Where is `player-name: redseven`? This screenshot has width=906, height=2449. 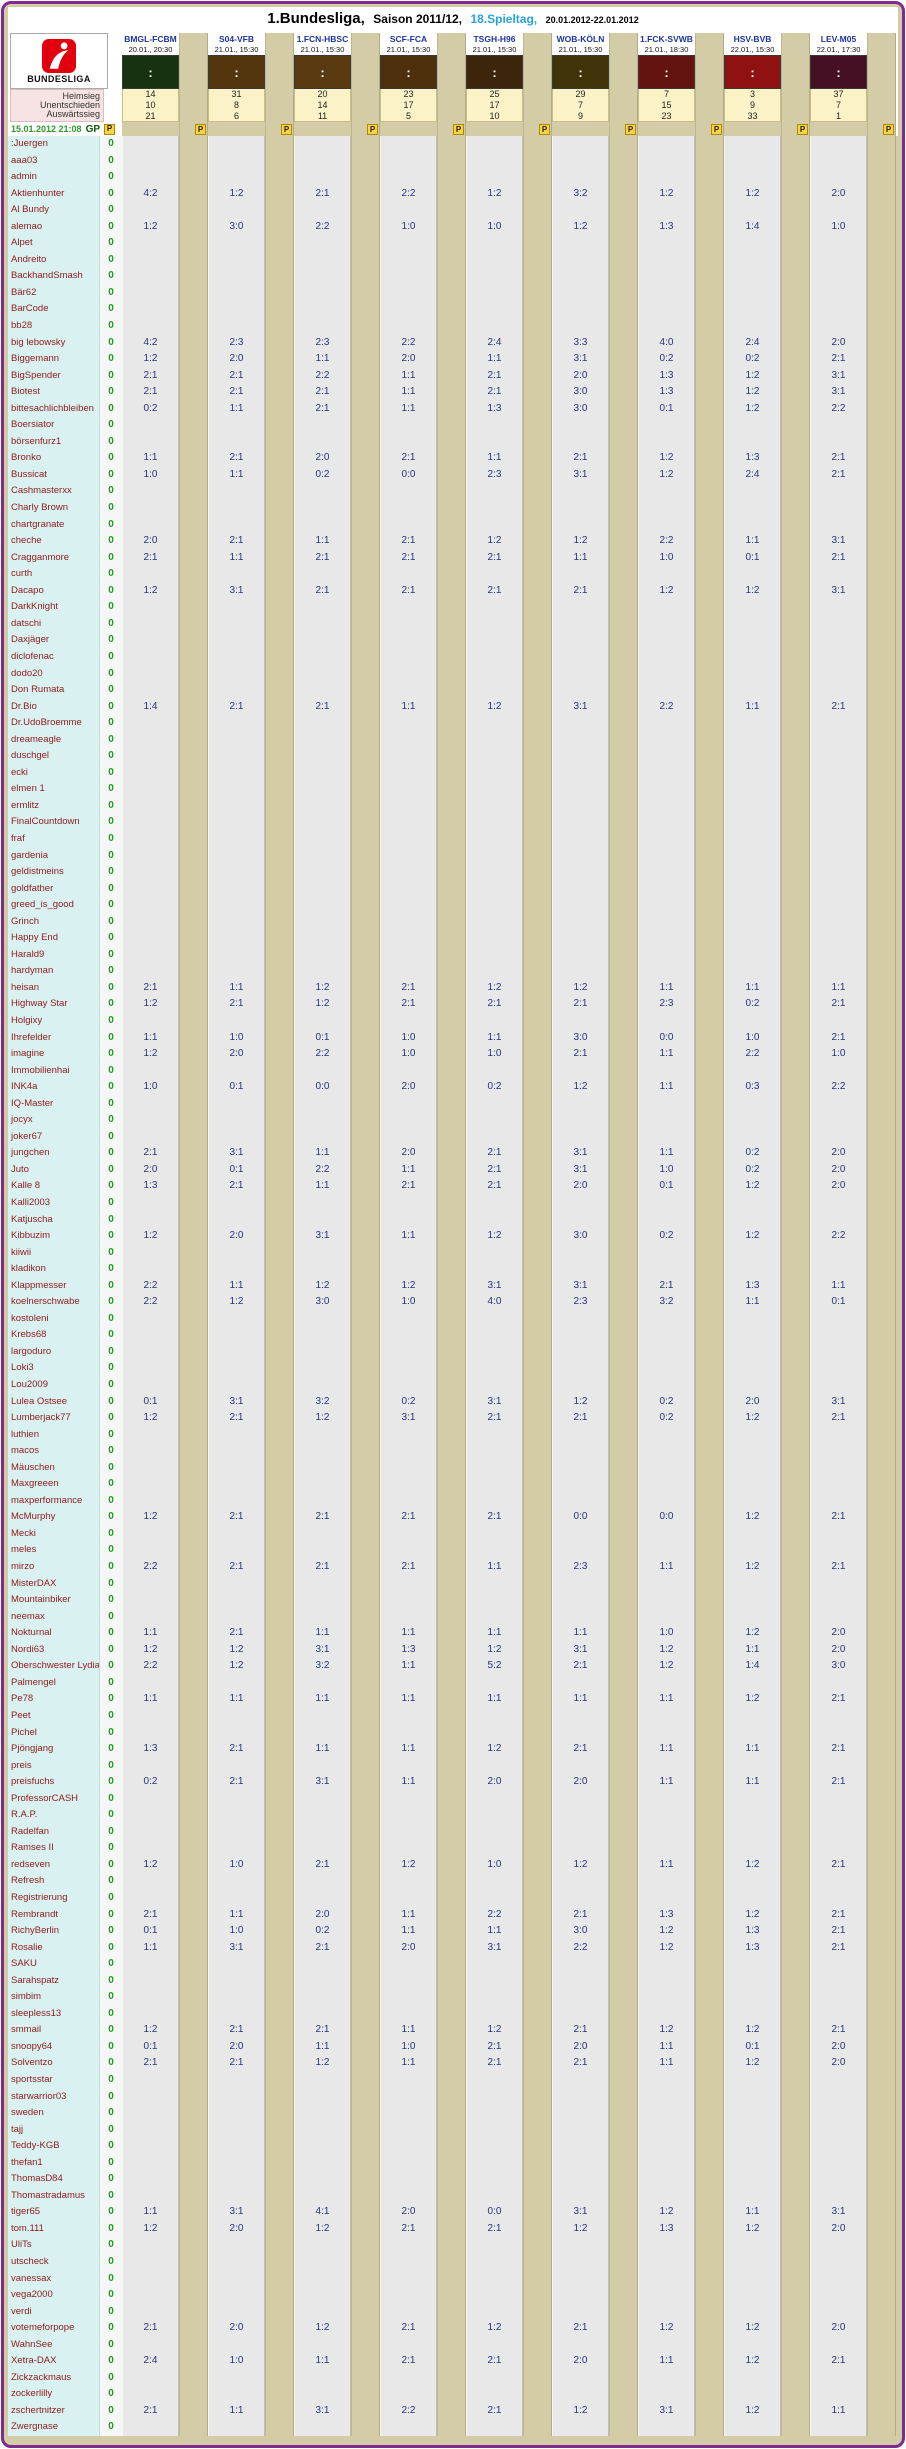 player-name: redseven is located at coordinates (54, 1865).